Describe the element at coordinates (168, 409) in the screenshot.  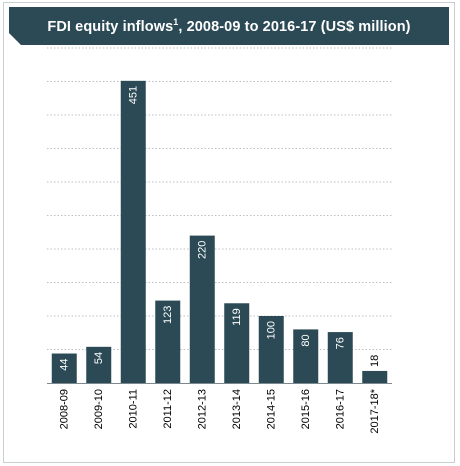
I see `x-tick-label: 2011-12` at that location.